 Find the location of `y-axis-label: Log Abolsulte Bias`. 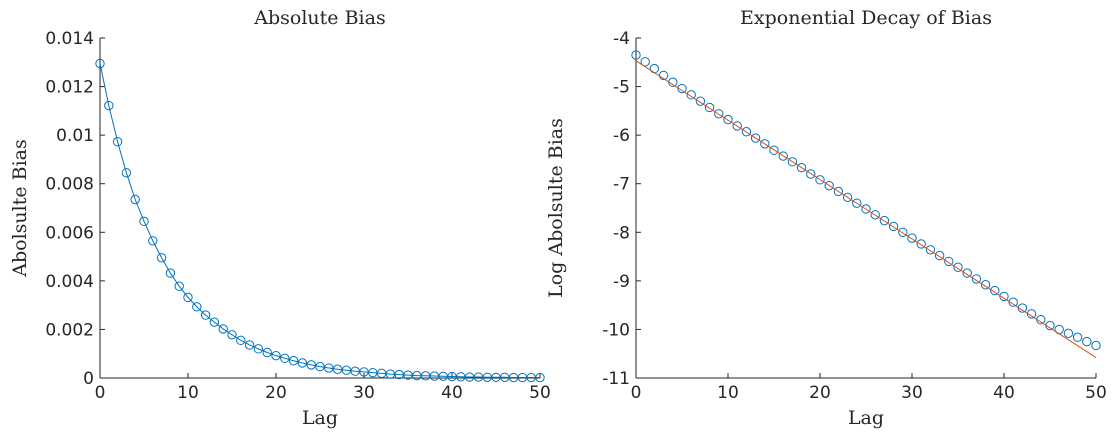

y-axis-label: Log Abolsulte Bias is located at coordinates (556, 208).